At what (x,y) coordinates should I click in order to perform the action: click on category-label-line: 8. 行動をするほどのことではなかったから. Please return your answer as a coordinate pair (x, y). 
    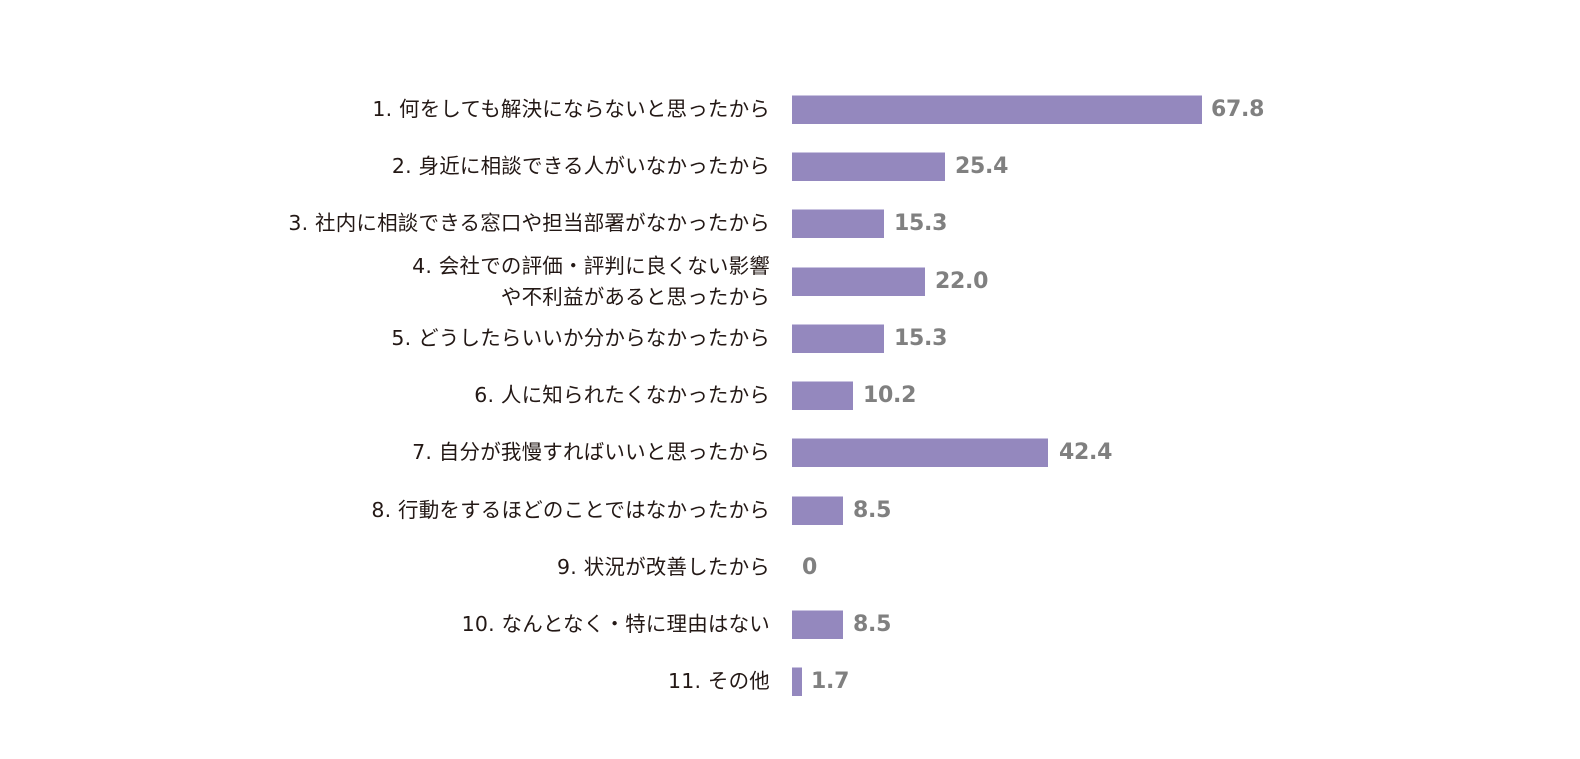
    Looking at the image, I should click on (570, 510).